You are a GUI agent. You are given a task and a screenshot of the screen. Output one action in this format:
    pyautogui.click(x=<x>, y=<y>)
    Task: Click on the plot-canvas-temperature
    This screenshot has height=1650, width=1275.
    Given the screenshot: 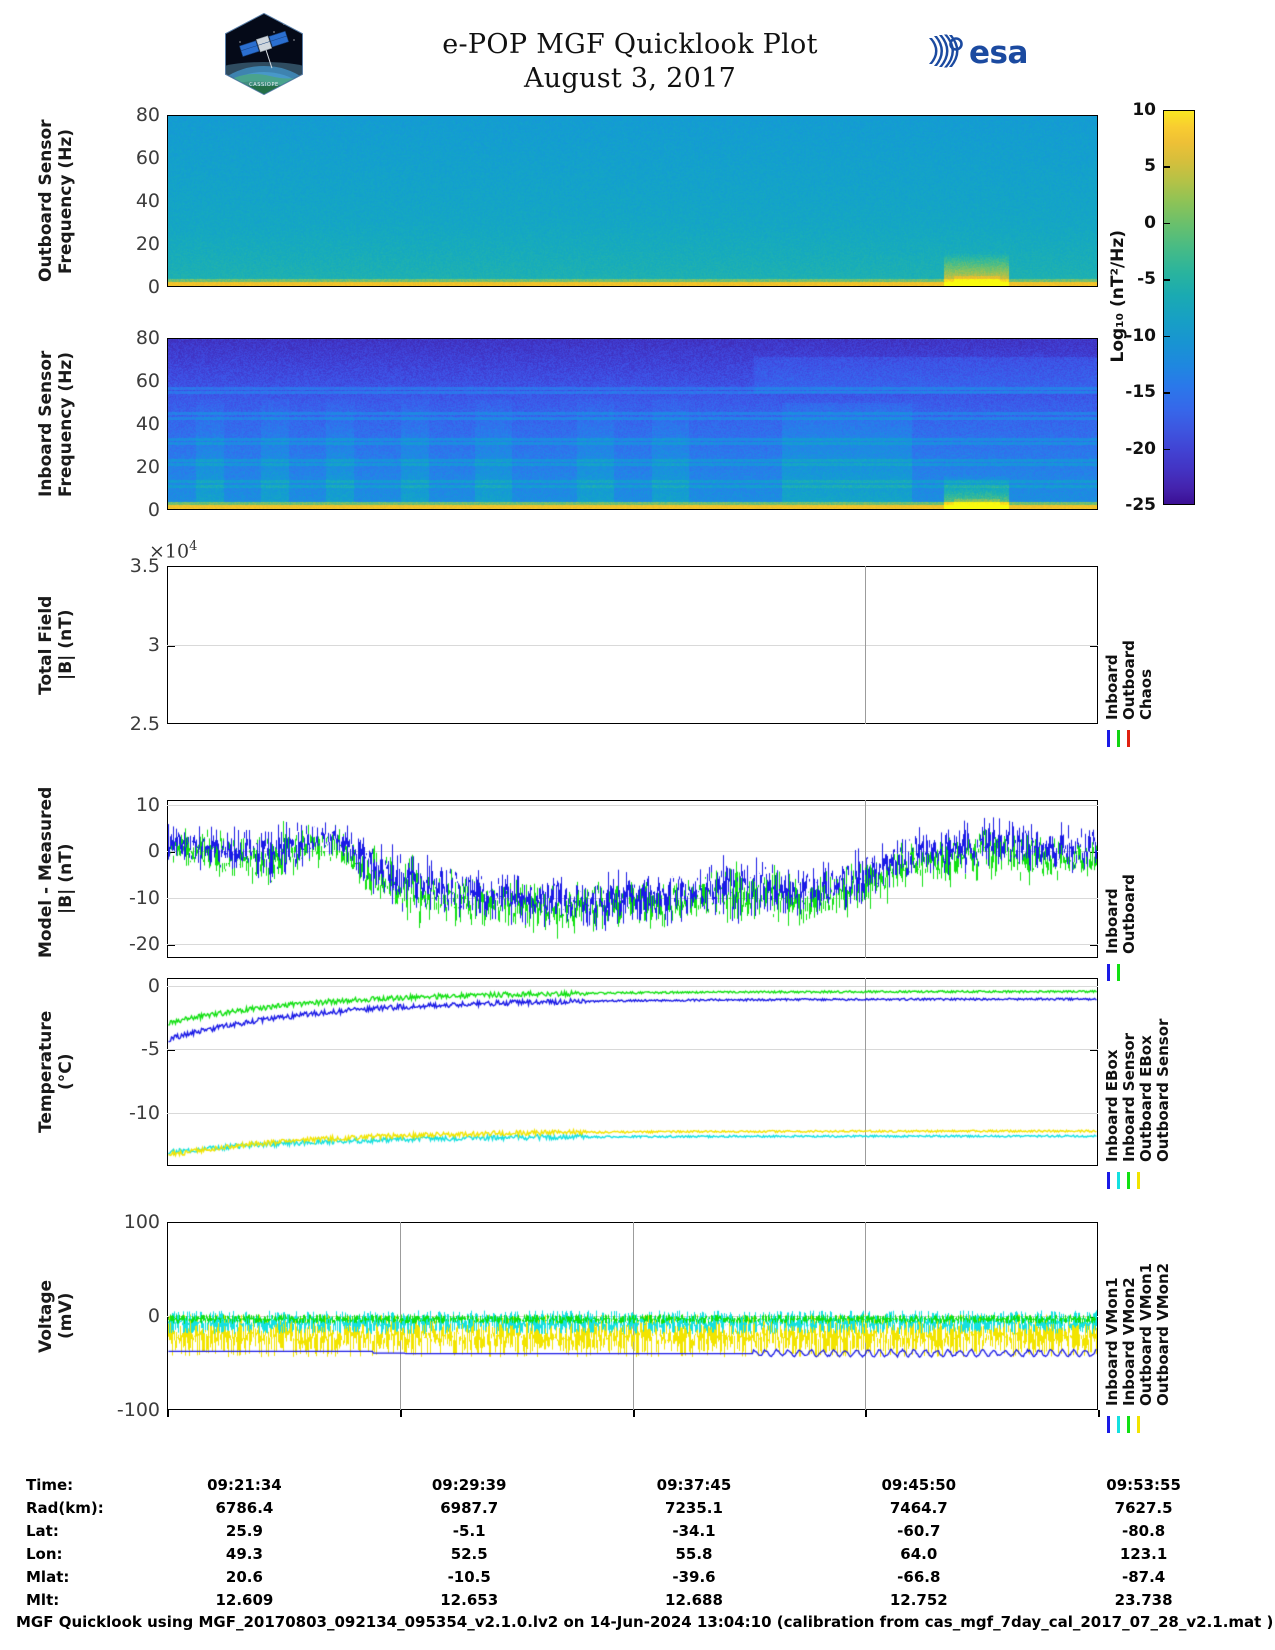 What is the action you would take?
    pyautogui.click(x=632, y=1072)
    